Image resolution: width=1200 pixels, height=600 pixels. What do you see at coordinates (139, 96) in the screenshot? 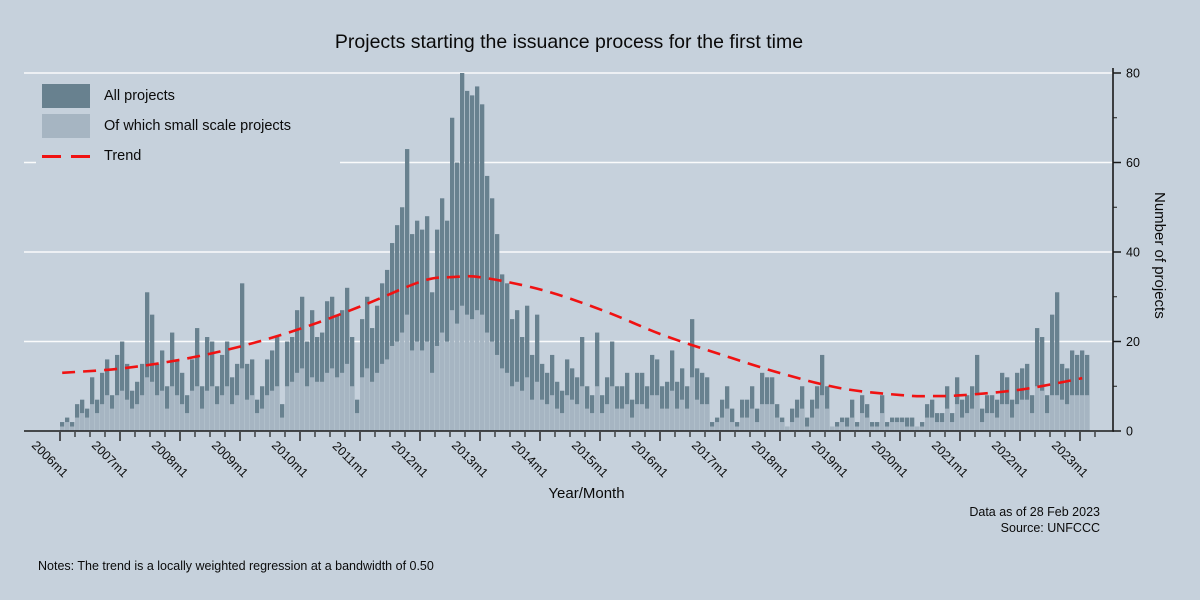
I see `legend-label: All projects` at bounding box center [139, 96].